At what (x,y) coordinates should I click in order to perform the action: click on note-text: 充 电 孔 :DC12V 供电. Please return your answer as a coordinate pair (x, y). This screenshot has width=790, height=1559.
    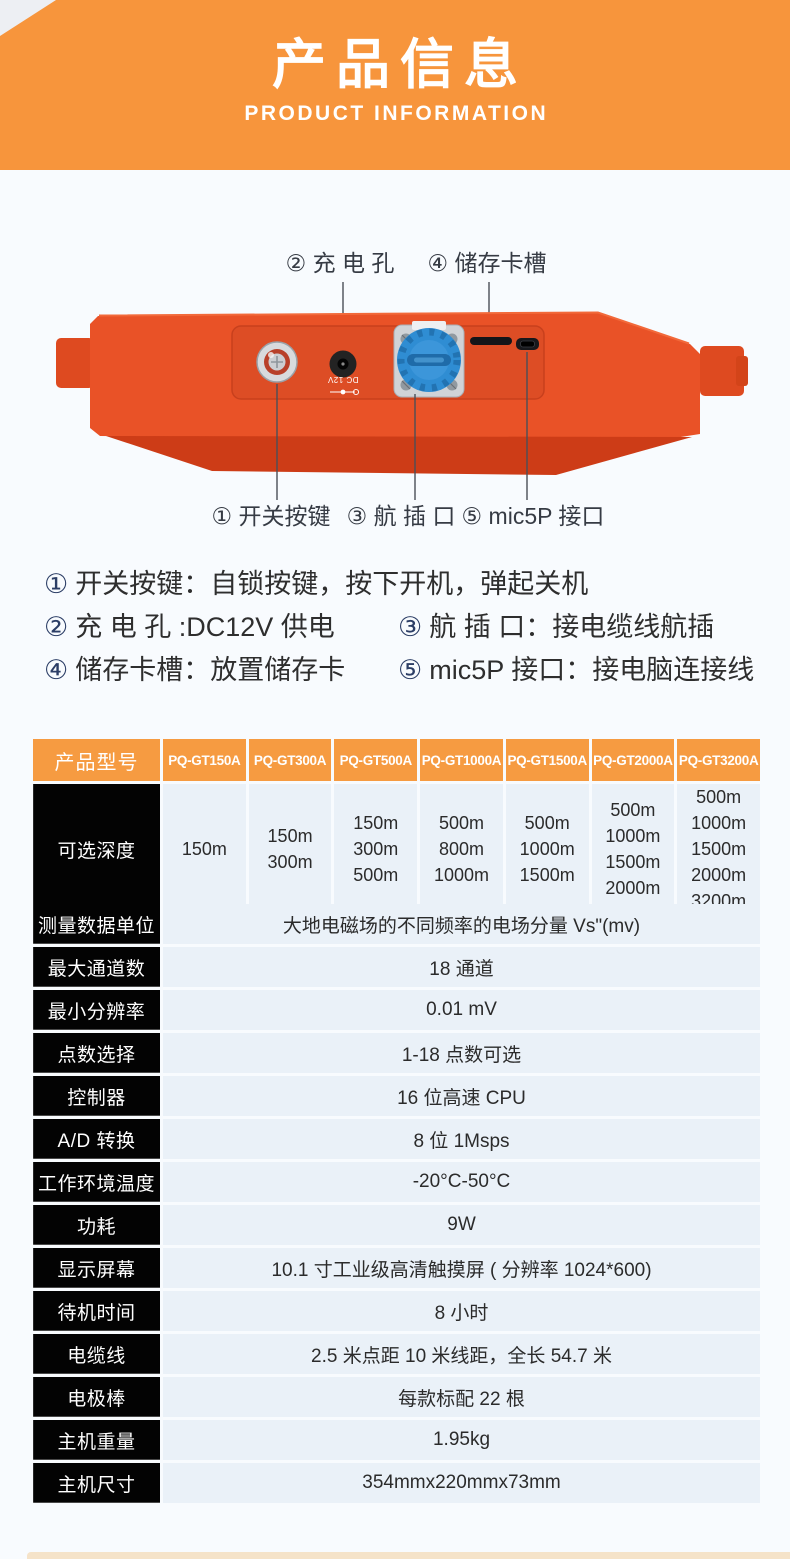
    Looking at the image, I should click on (205, 627).